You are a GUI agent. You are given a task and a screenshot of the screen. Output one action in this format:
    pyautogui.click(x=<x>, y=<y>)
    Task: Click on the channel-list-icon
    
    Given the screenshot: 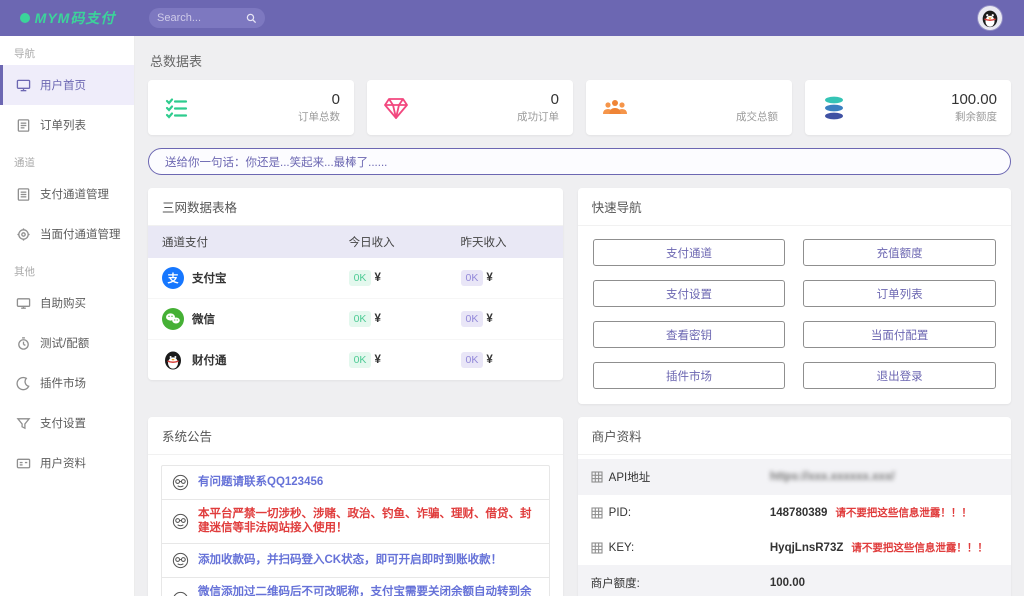 What is the action you would take?
    pyautogui.click(x=23, y=194)
    